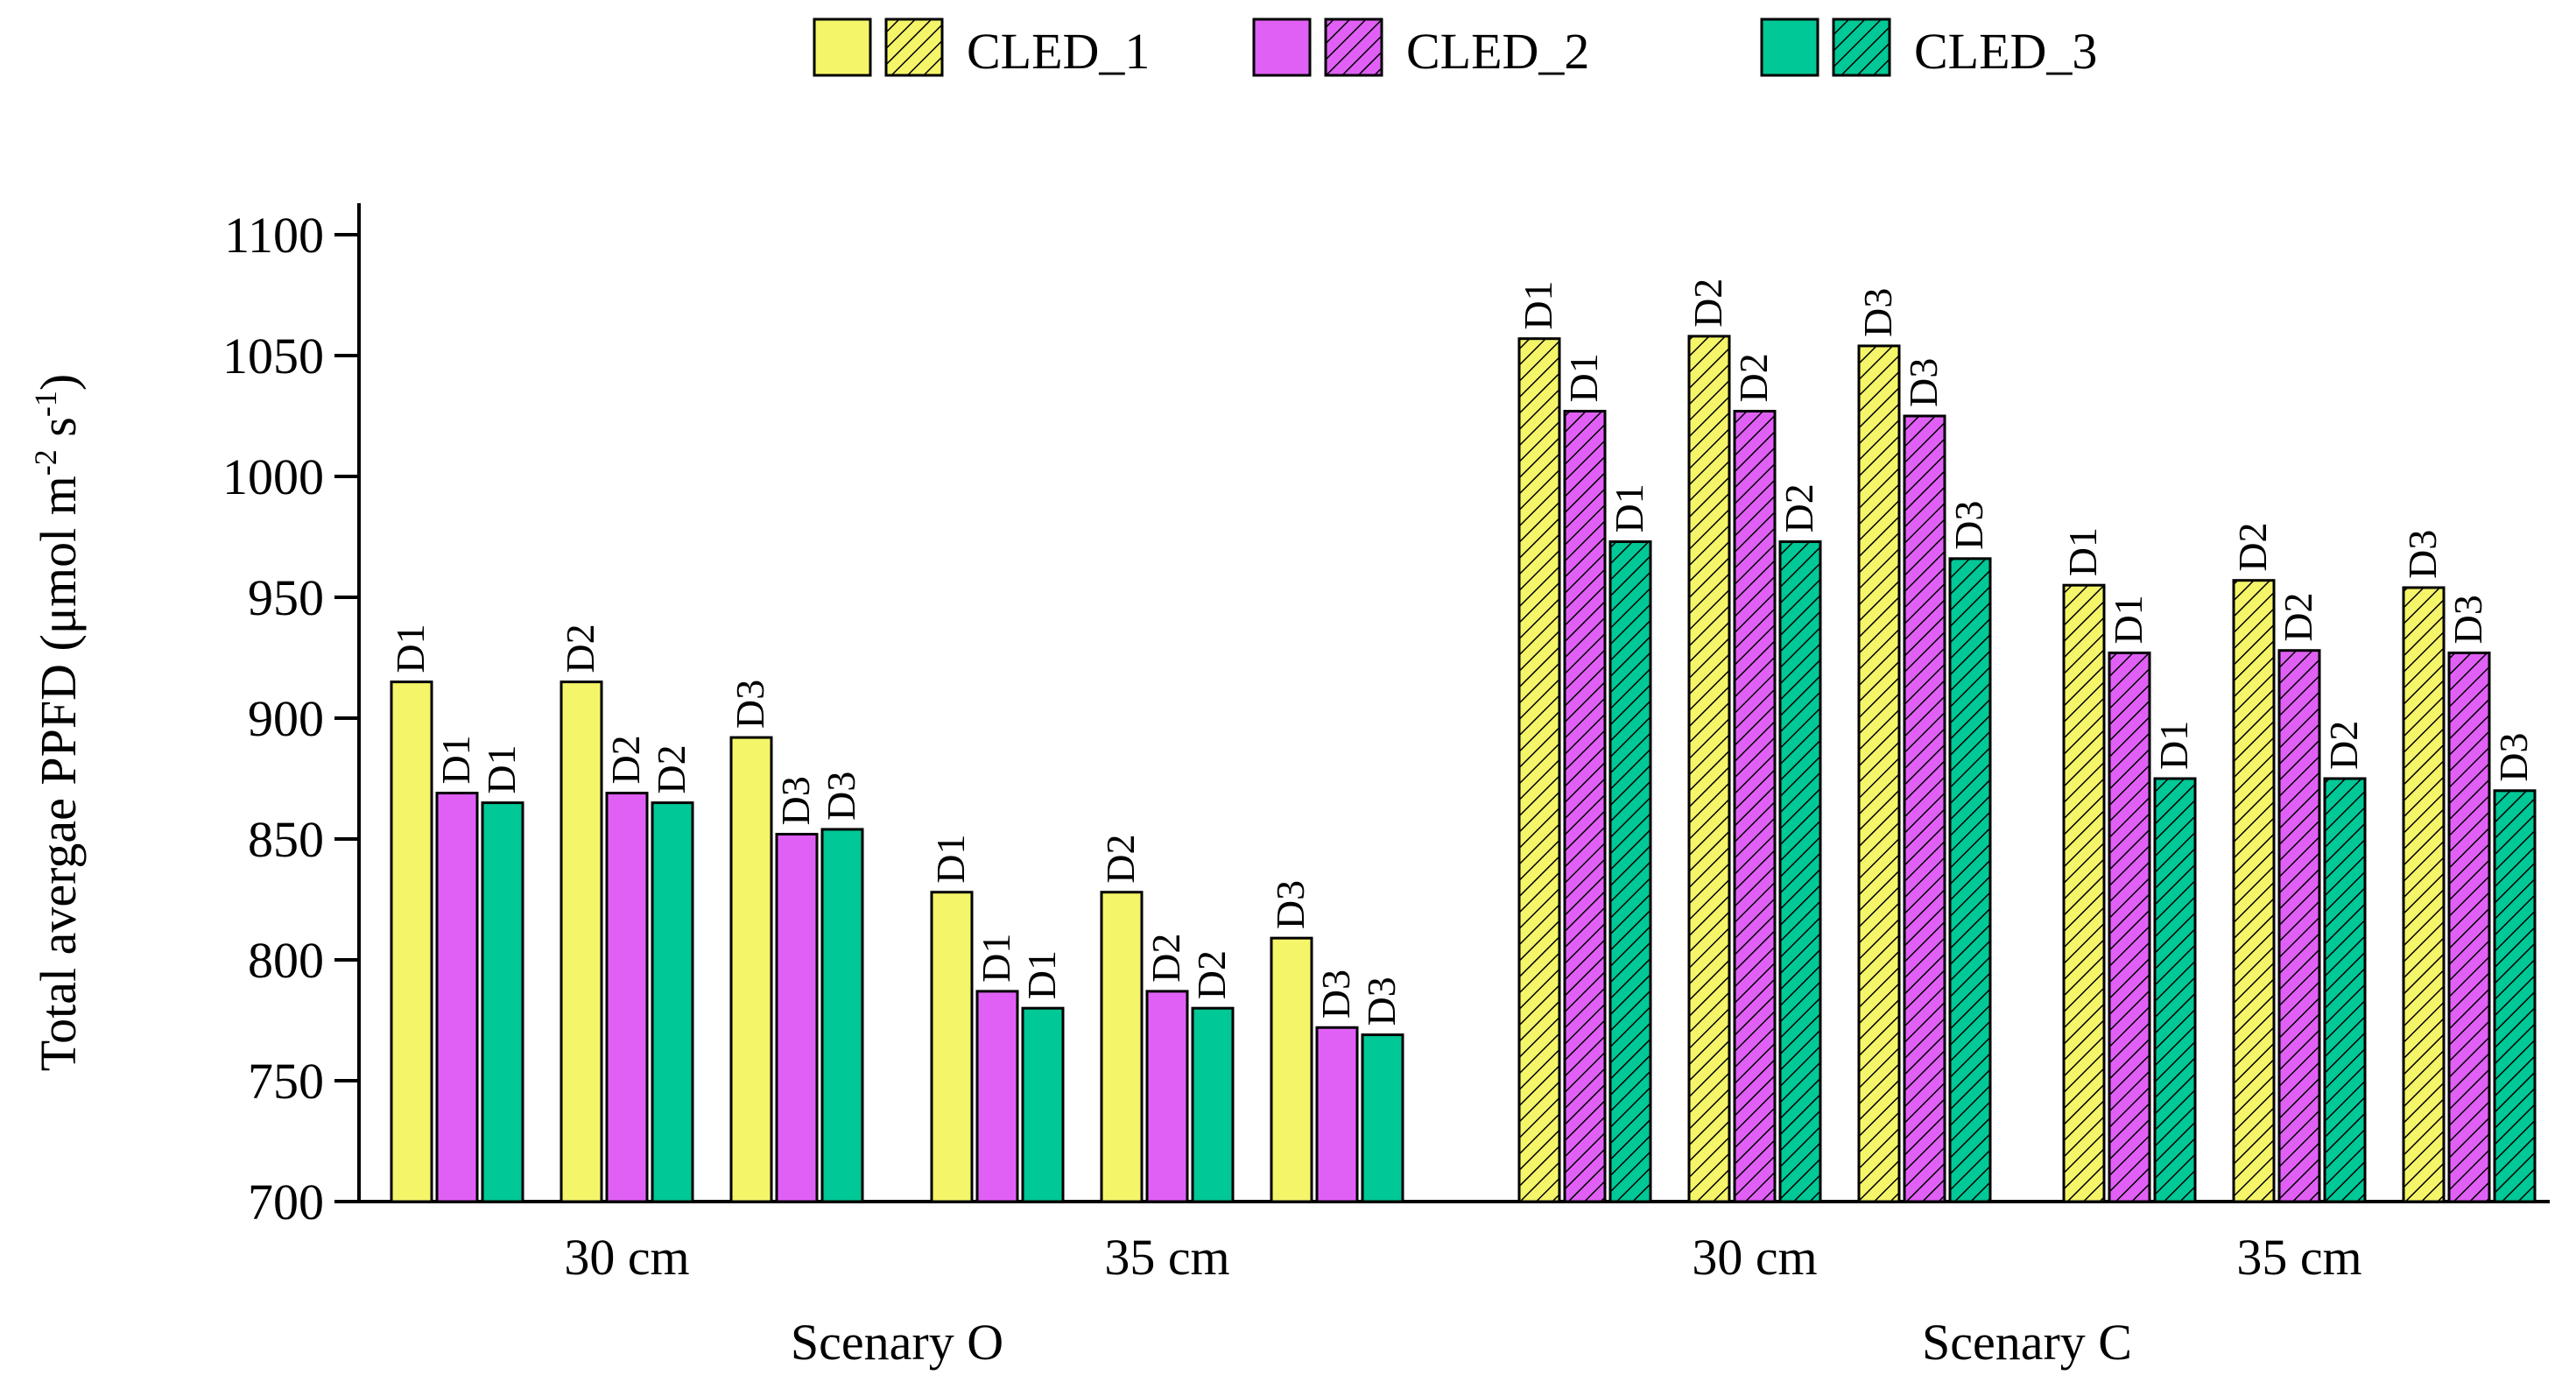 Image resolution: width=2576 pixels, height=1389 pixels. I want to click on y-axis-title: Total avergae PPFD (μmol m-2 s-1), so click(57, 722).